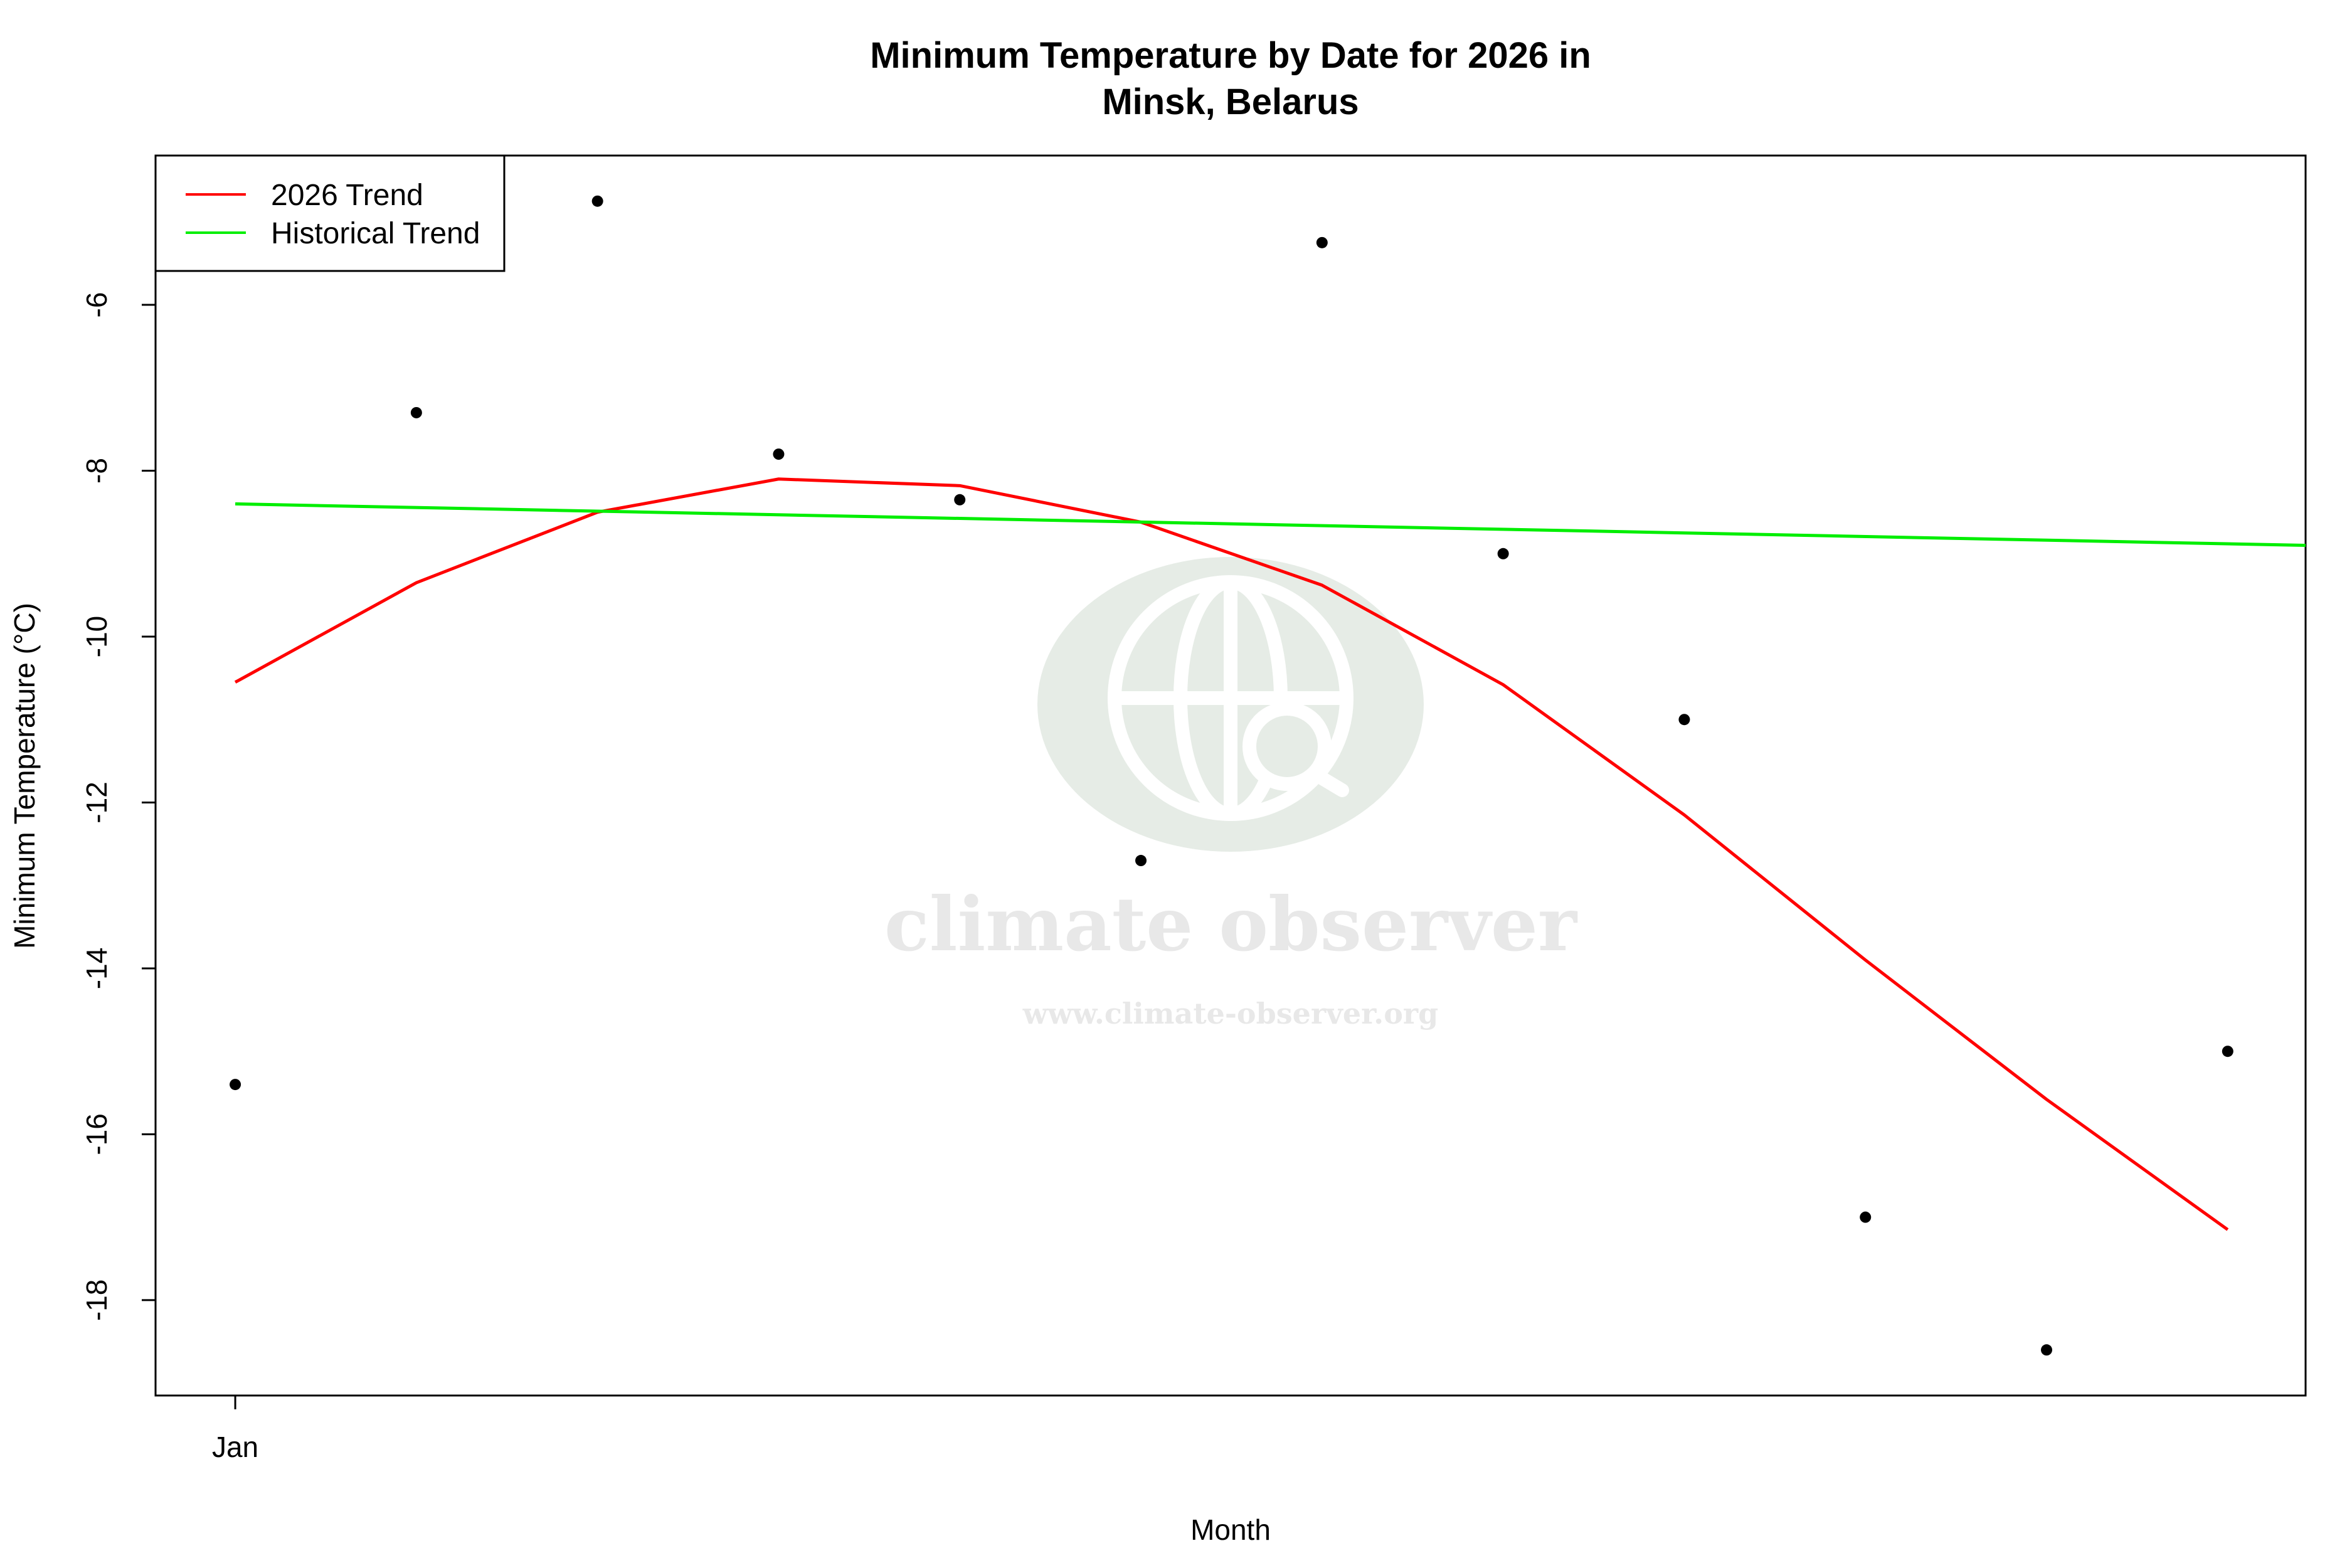 This screenshot has width=2352, height=1568. I want to click on legend-box, so click(330, 213).